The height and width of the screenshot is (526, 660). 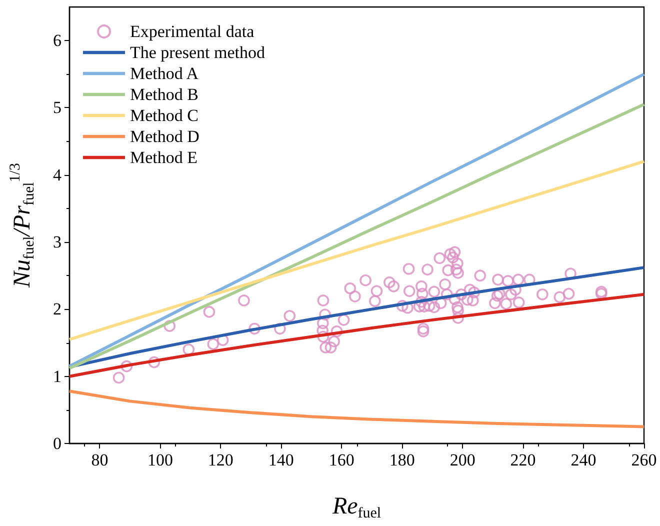 I want to click on x-tick-label: 100, so click(x=160, y=460).